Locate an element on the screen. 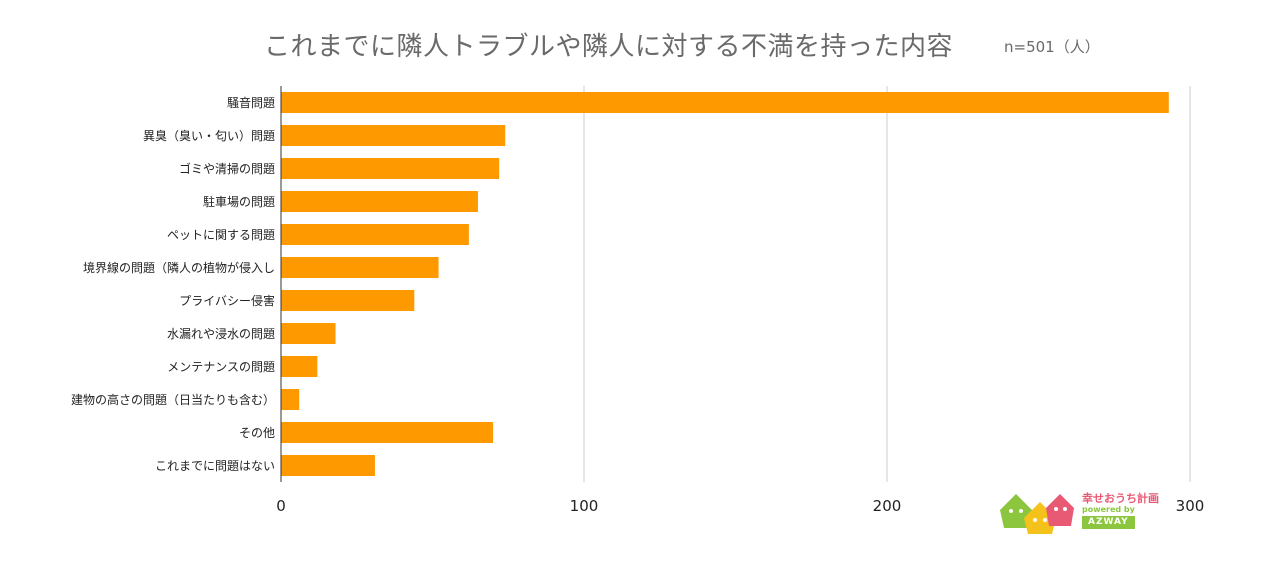  azway-logo: 幸せおうち計画 powered by AZWAY is located at coordinates (1078, 511).